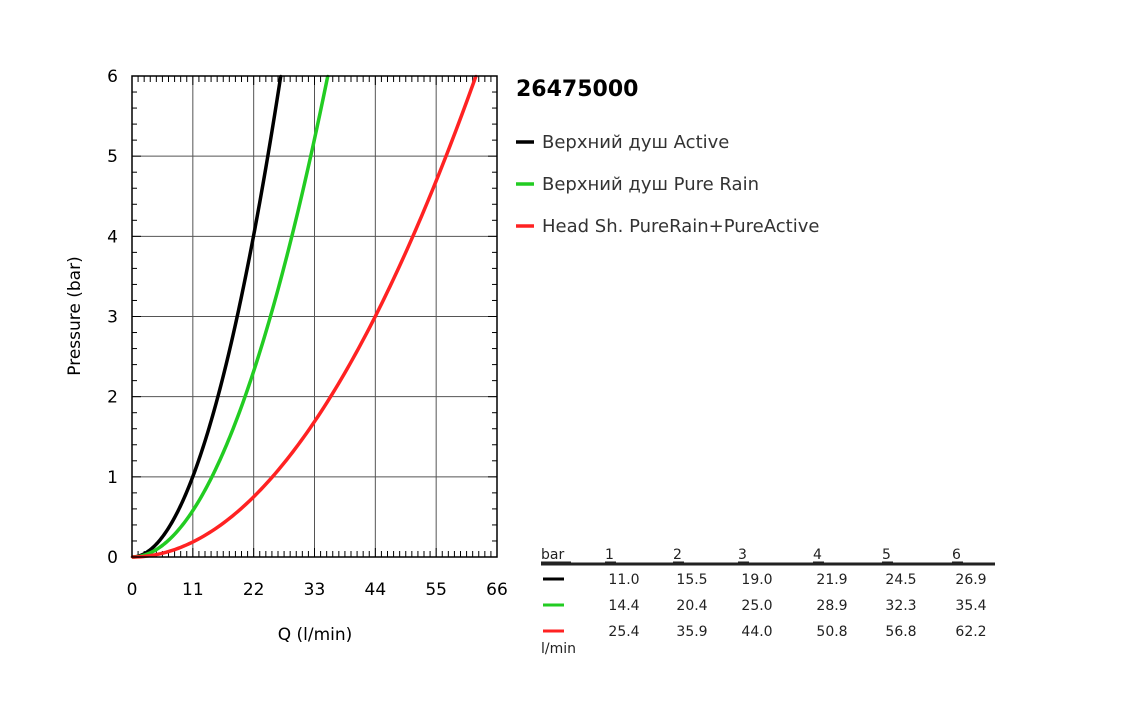 Image resolution: width=1132 pixels, height=716 pixels. I want to click on table-cell: 15.5, so click(691, 580).